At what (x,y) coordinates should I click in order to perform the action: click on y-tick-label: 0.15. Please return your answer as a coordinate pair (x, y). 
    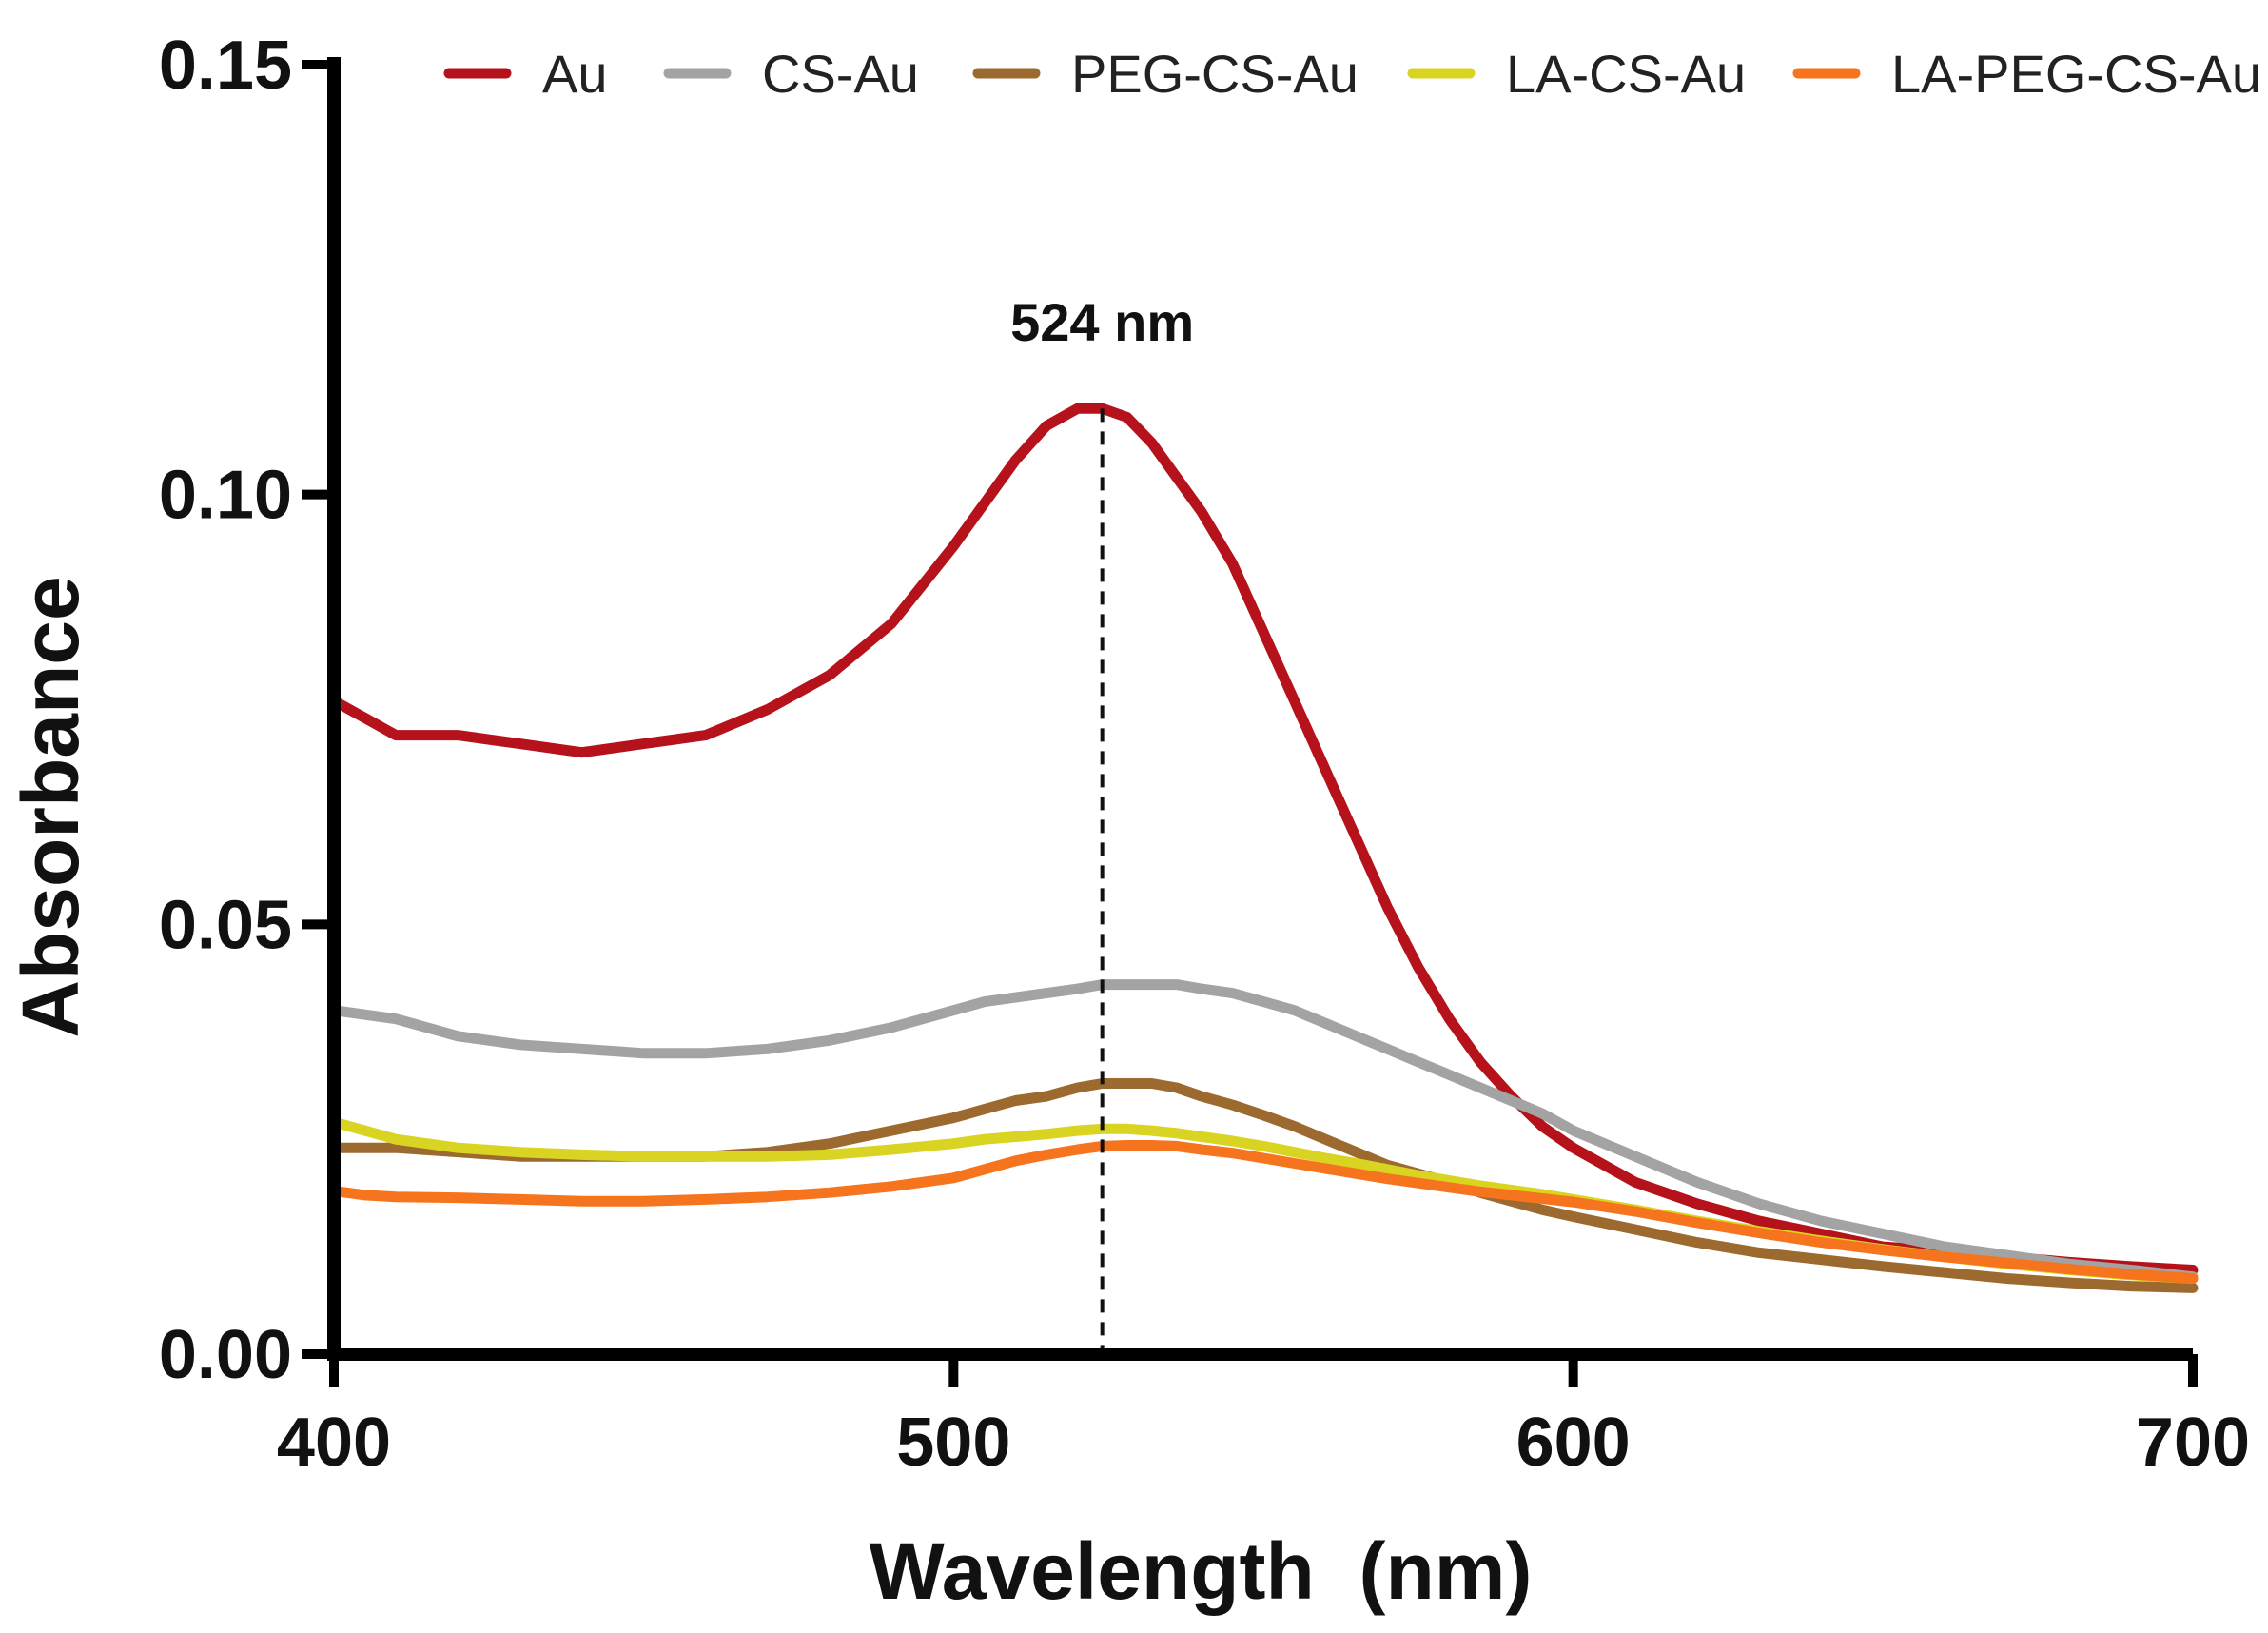
    Looking at the image, I should click on (225, 66).